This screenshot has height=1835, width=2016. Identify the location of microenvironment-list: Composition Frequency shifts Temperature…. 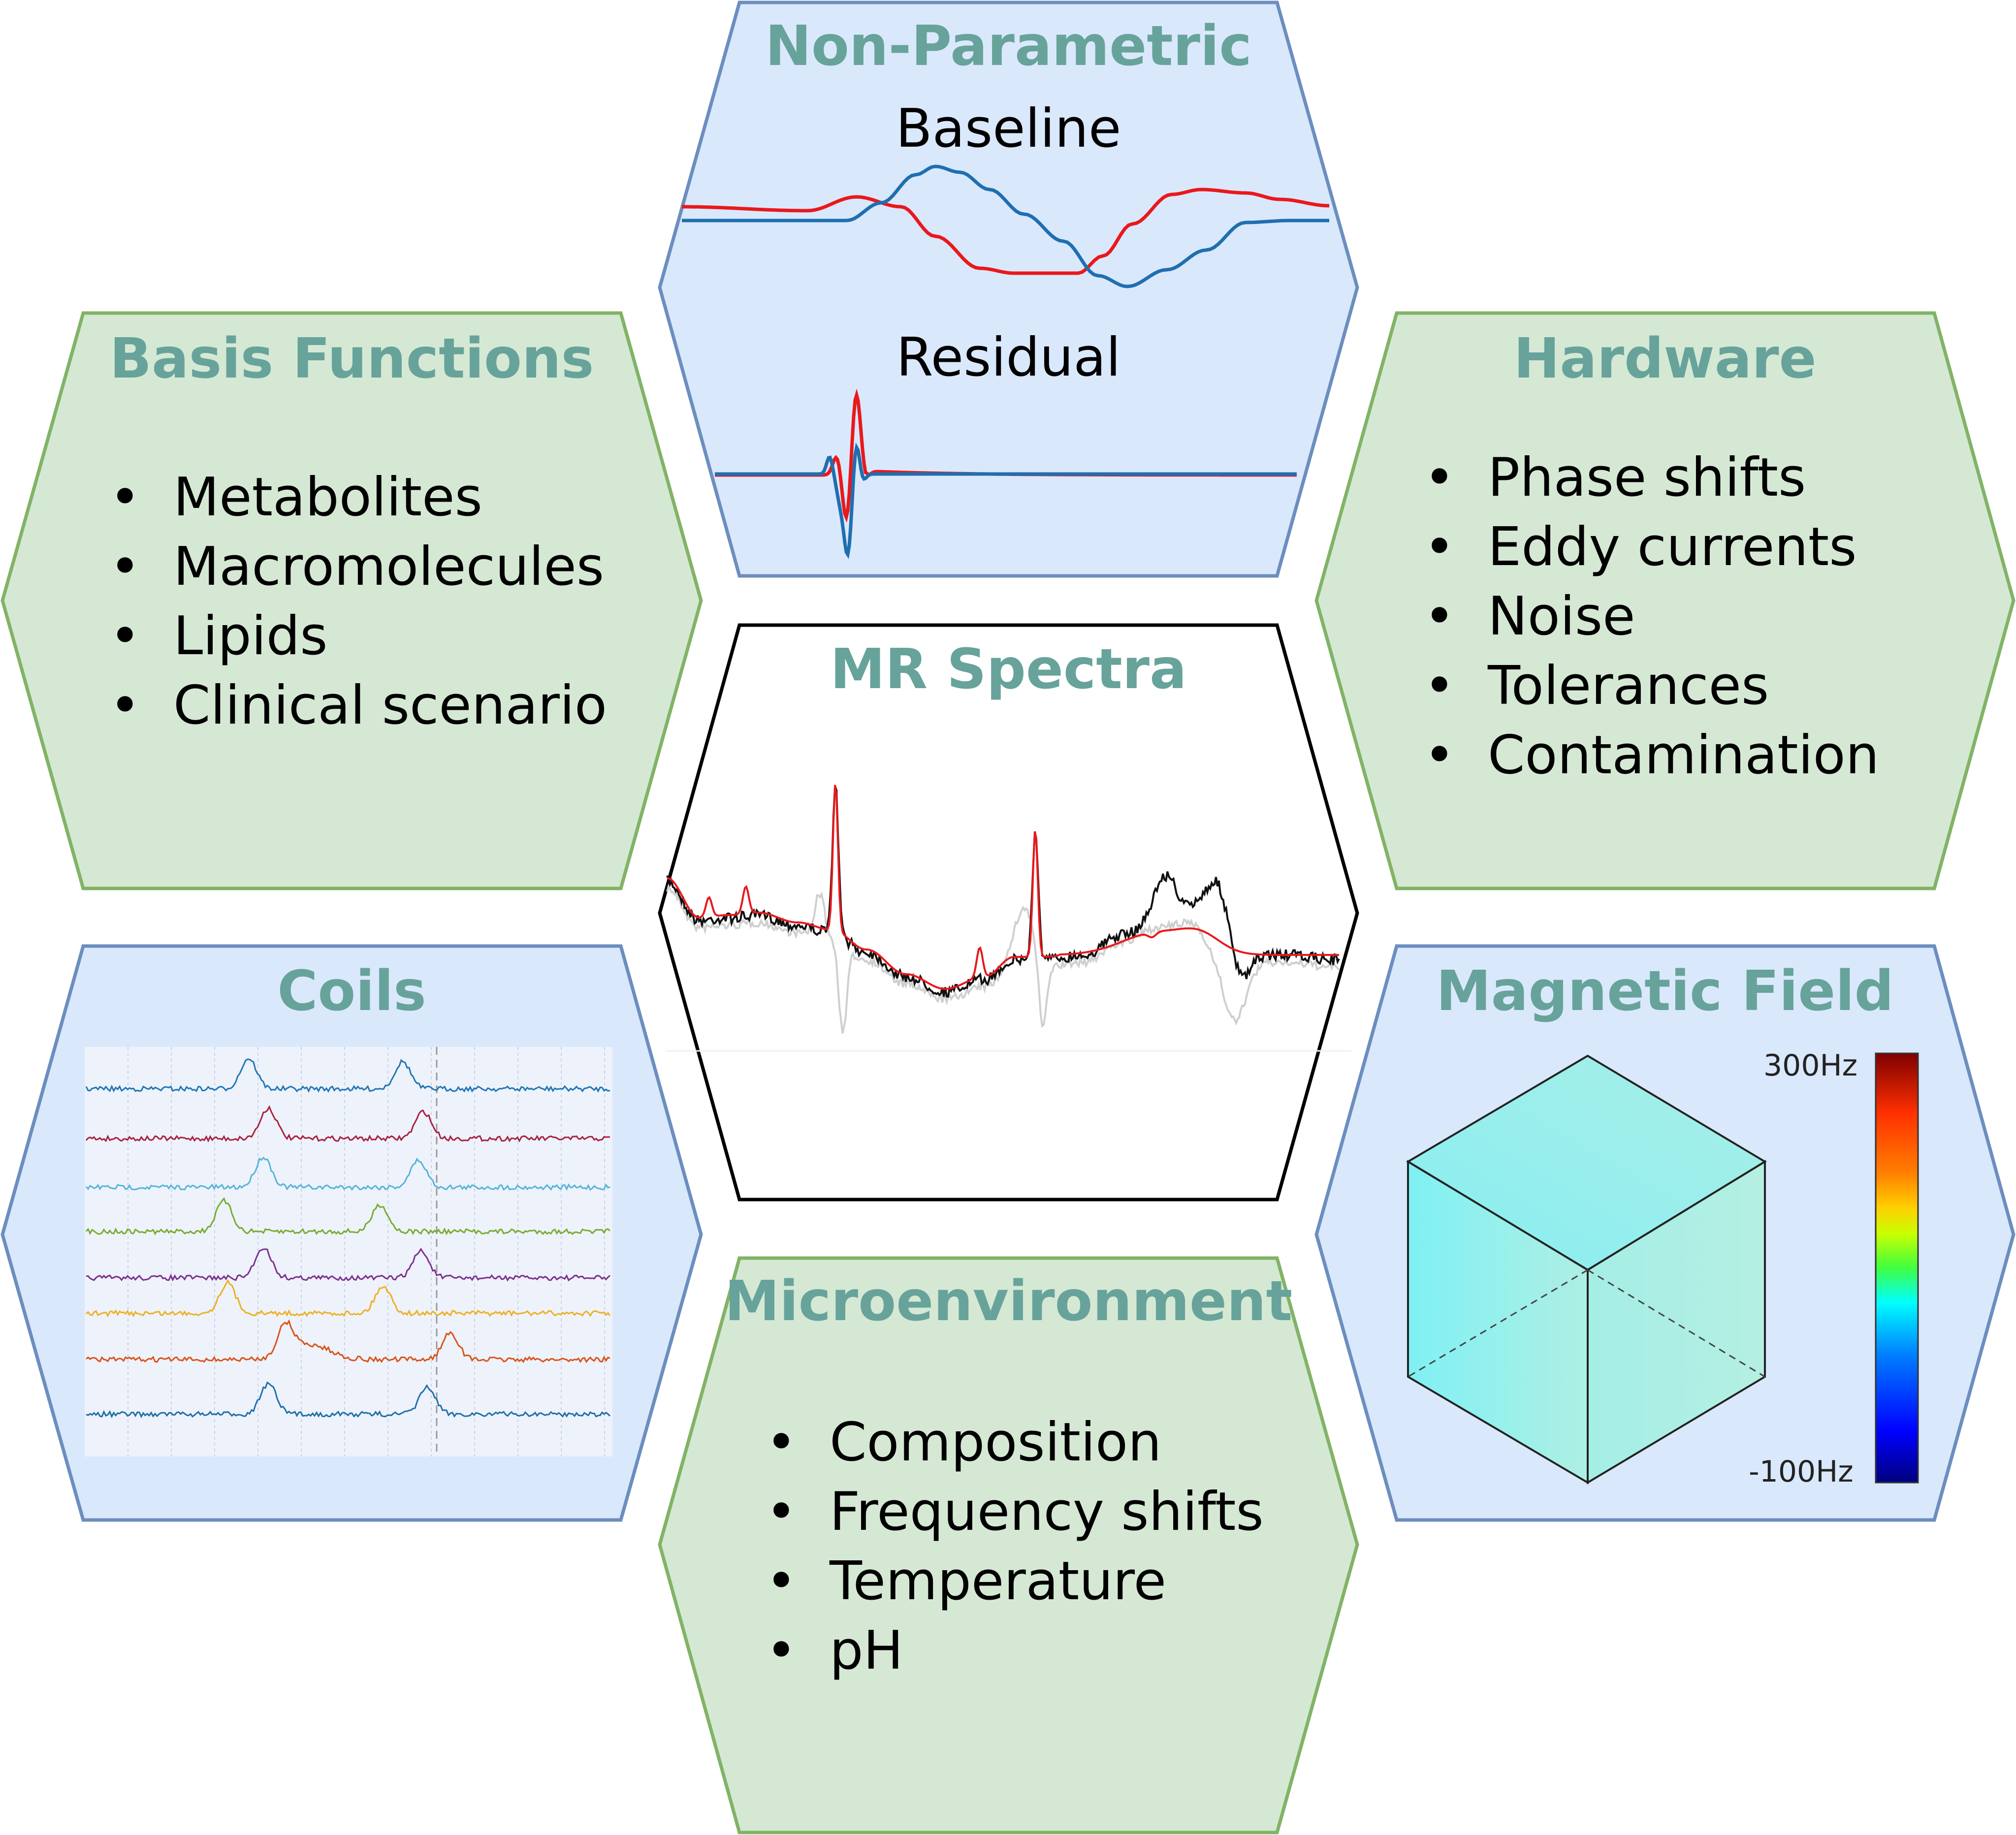
(1015, 1546).